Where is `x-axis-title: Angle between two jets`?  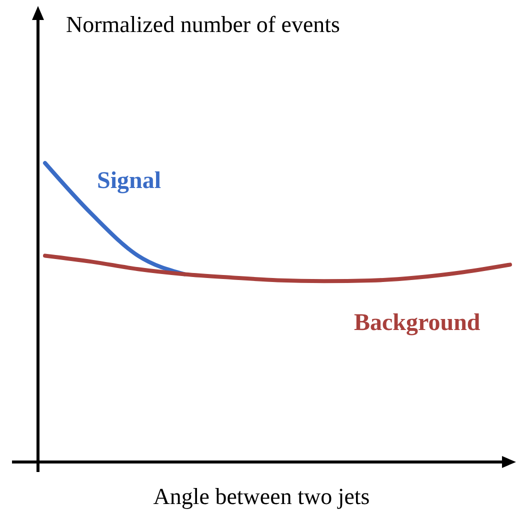 x-axis-title: Angle between two jets is located at coordinates (261, 497).